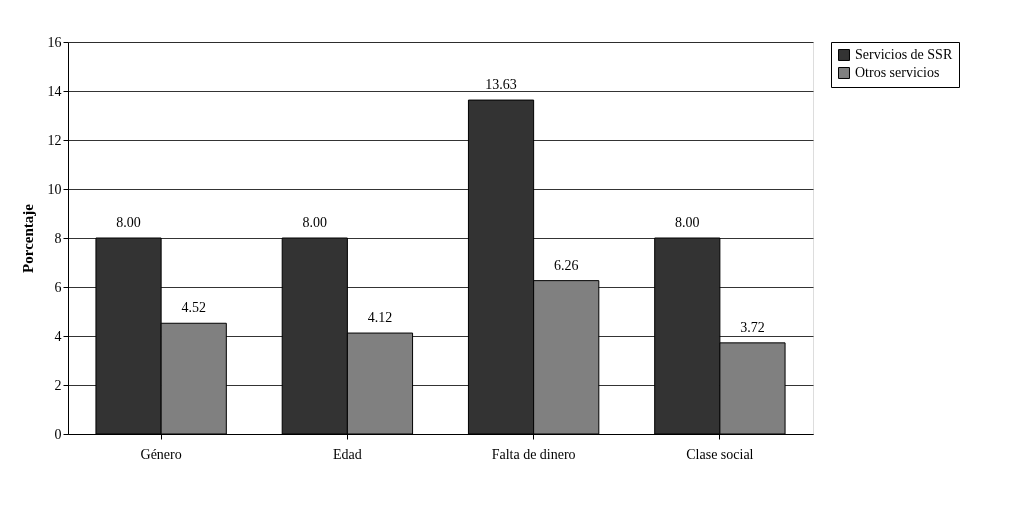 This screenshot has width=1023, height=505. Describe the element at coordinates (54, 140) in the screenshot. I see `y-tick-label: 12` at that location.